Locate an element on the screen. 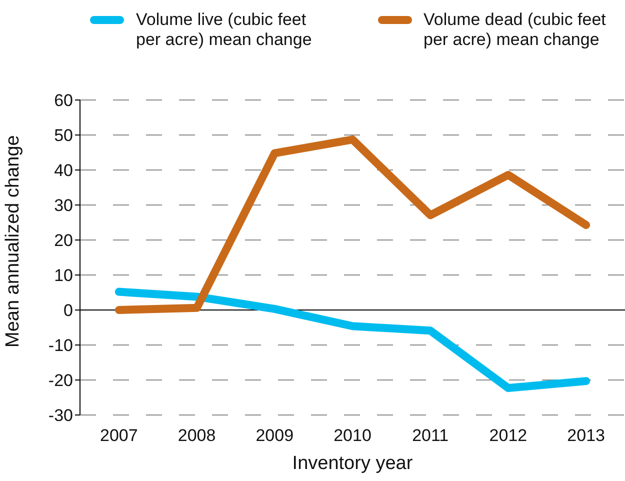  x-axis-title: Inventory year is located at coordinates (353, 463).